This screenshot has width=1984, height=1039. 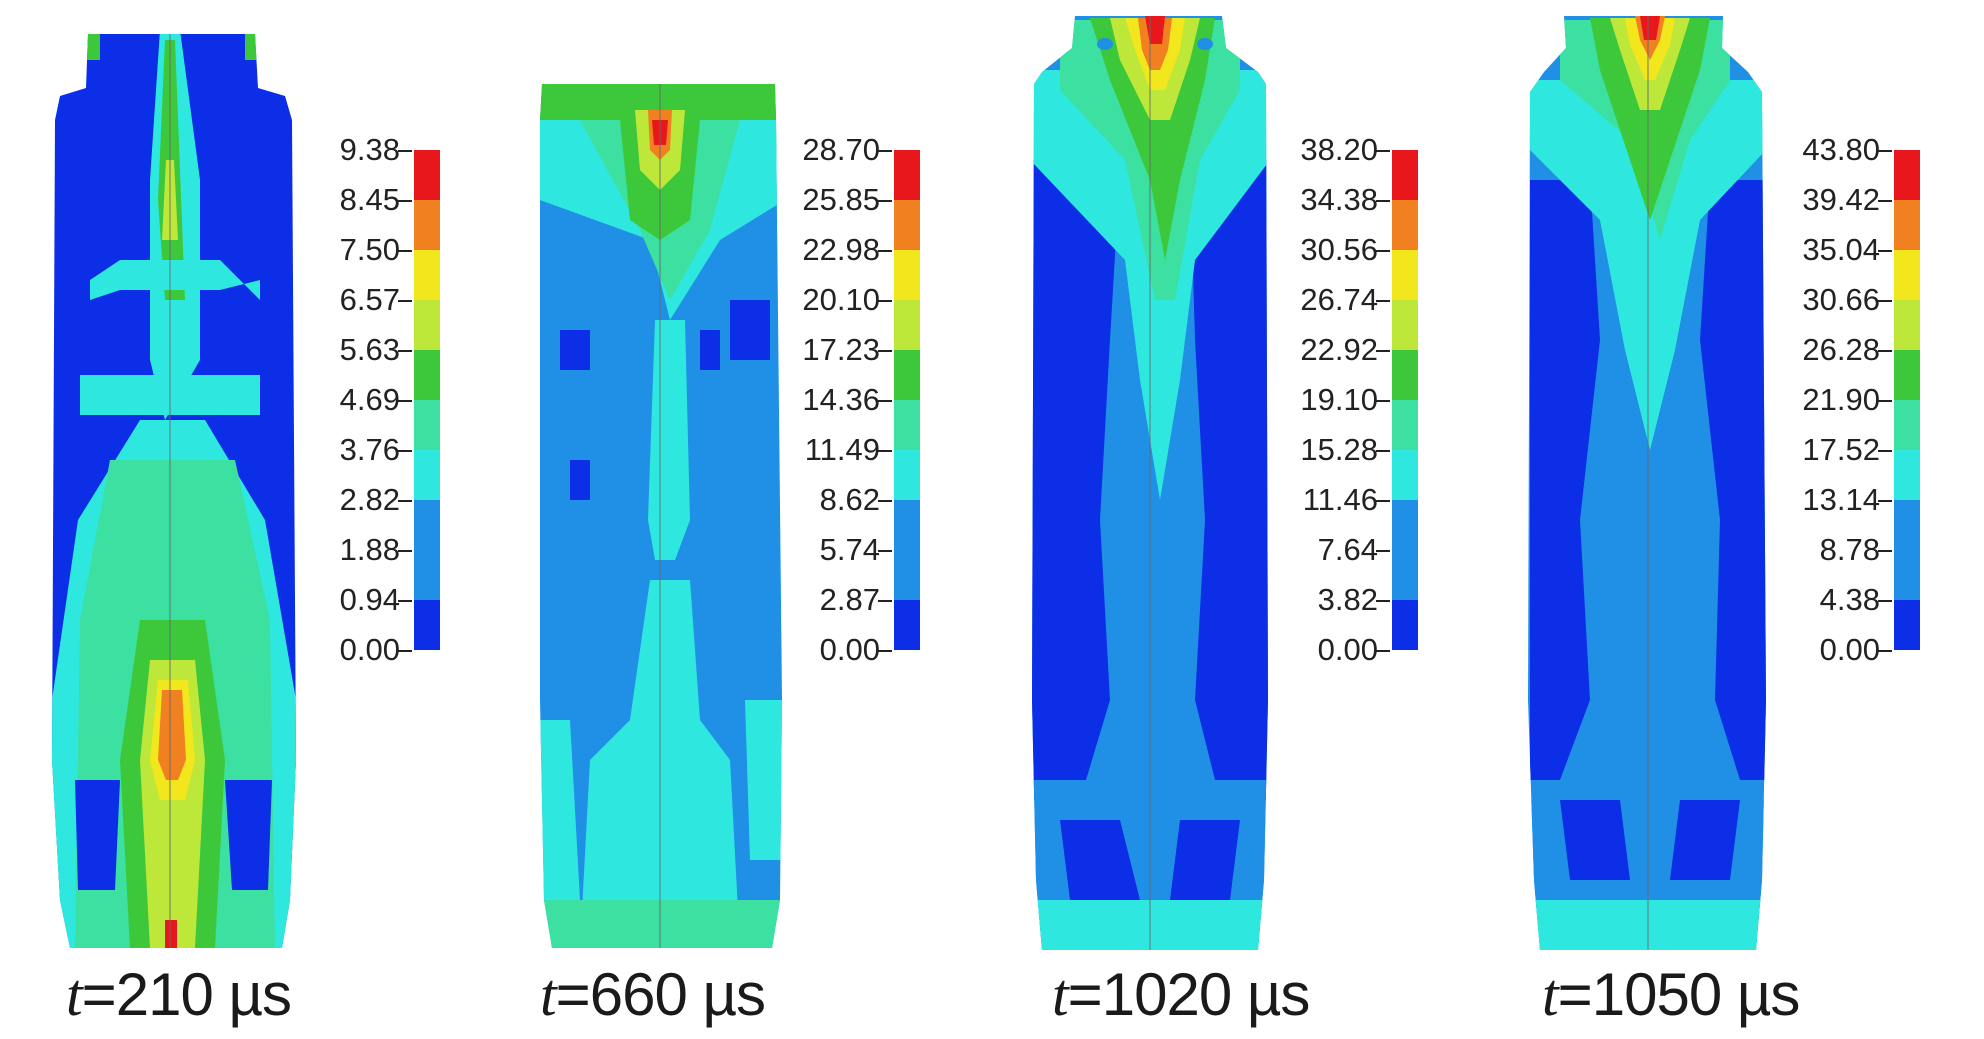 What do you see at coordinates (1841, 449) in the screenshot?
I see `colorbar-tick-label: 17.52` at bounding box center [1841, 449].